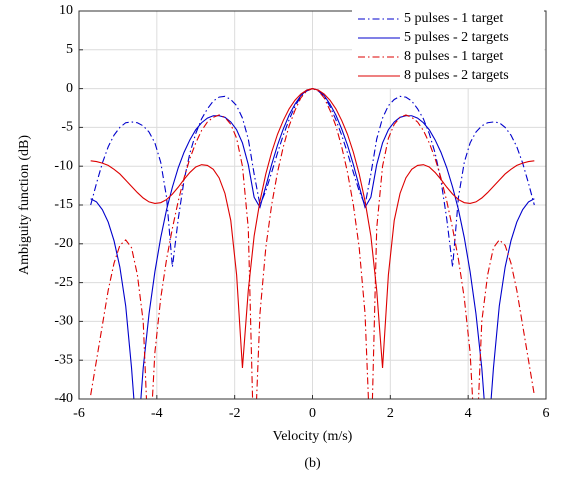 This screenshot has width=563, height=486. What do you see at coordinates (468, 413) in the screenshot?
I see `x-tick-label: 4` at bounding box center [468, 413].